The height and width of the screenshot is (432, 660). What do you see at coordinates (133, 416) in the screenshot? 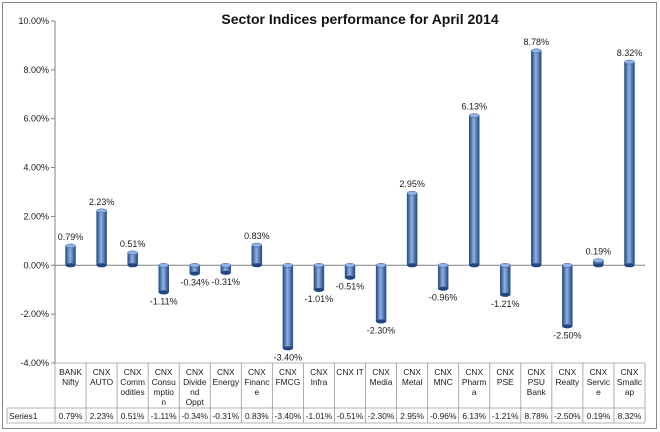
I see `table-value: 0.51%` at bounding box center [133, 416].